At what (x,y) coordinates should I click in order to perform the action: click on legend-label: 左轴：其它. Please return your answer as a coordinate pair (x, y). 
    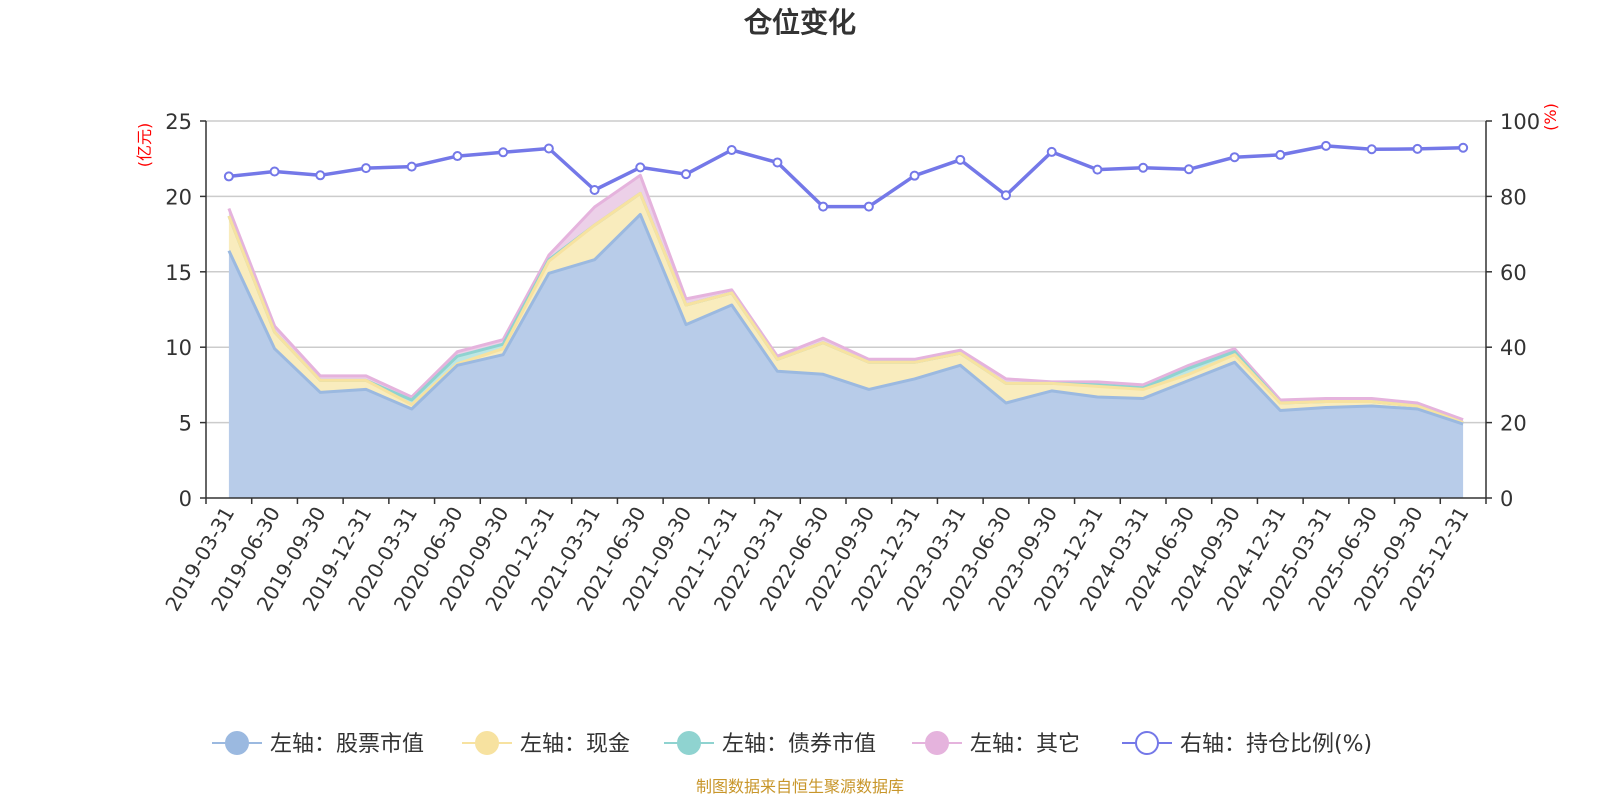
    Looking at the image, I should click on (1025, 744).